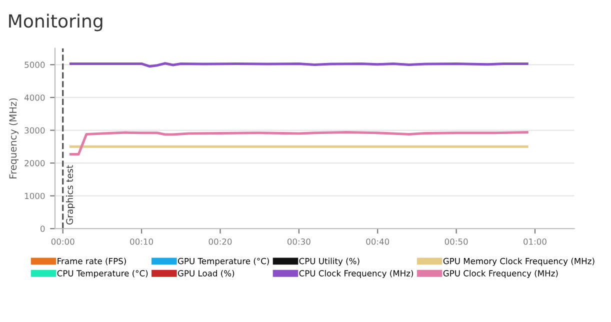  What do you see at coordinates (535, 241) in the screenshot?
I see `x-tick-label: 01:00` at bounding box center [535, 241].